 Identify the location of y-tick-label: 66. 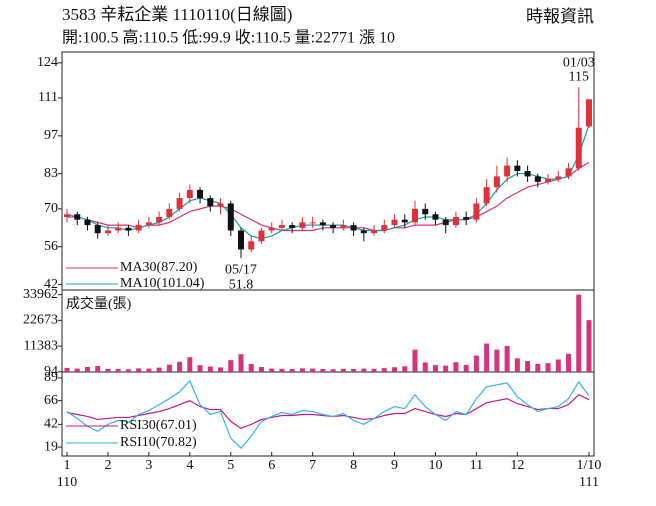
(51, 400).